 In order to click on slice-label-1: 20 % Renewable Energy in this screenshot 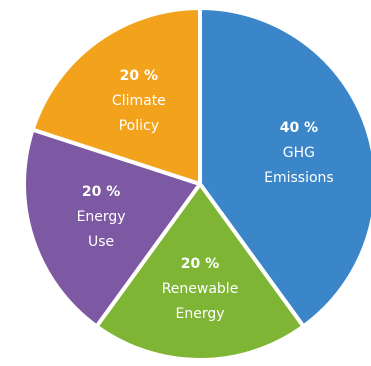, I will do `click(200, 289)`.